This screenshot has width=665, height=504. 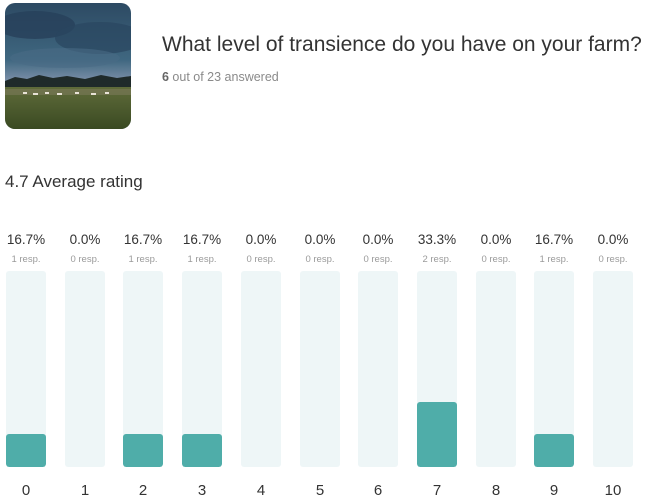 I want to click on bar-response-count: 2 resp., so click(x=437, y=259).